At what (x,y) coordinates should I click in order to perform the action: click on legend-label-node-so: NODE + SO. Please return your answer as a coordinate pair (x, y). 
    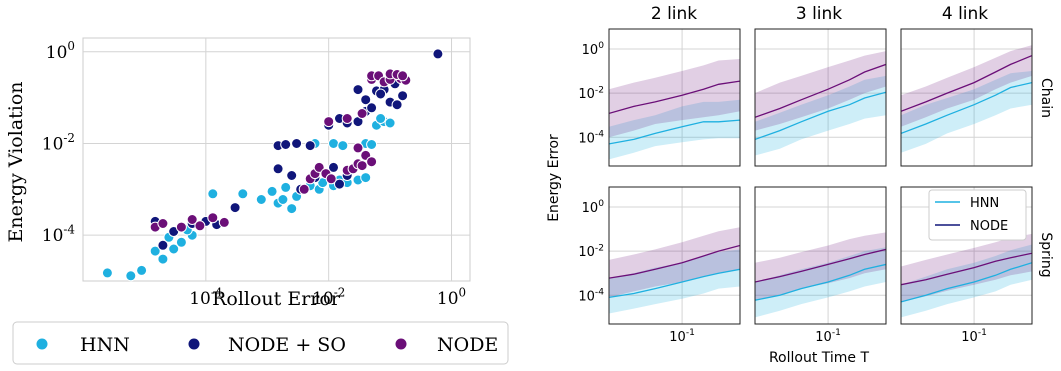
    Looking at the image, I should click on (287, 345).